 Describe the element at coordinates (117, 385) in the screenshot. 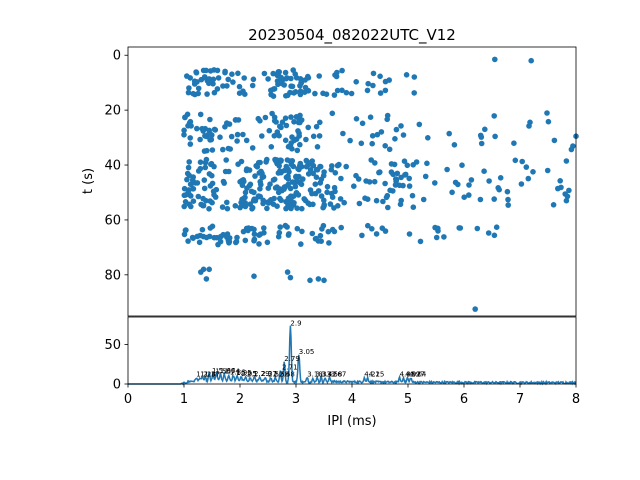

I see `y-tick-label: 0` at that location.